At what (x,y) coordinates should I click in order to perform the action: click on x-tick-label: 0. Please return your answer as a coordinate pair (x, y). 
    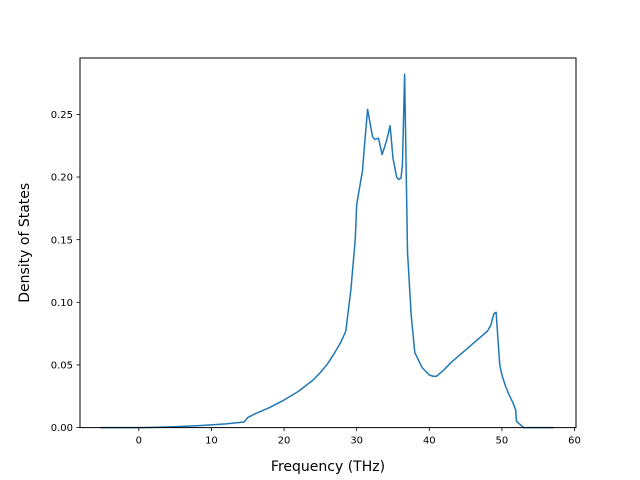
    Looking at the image, I should click on (139, 441).